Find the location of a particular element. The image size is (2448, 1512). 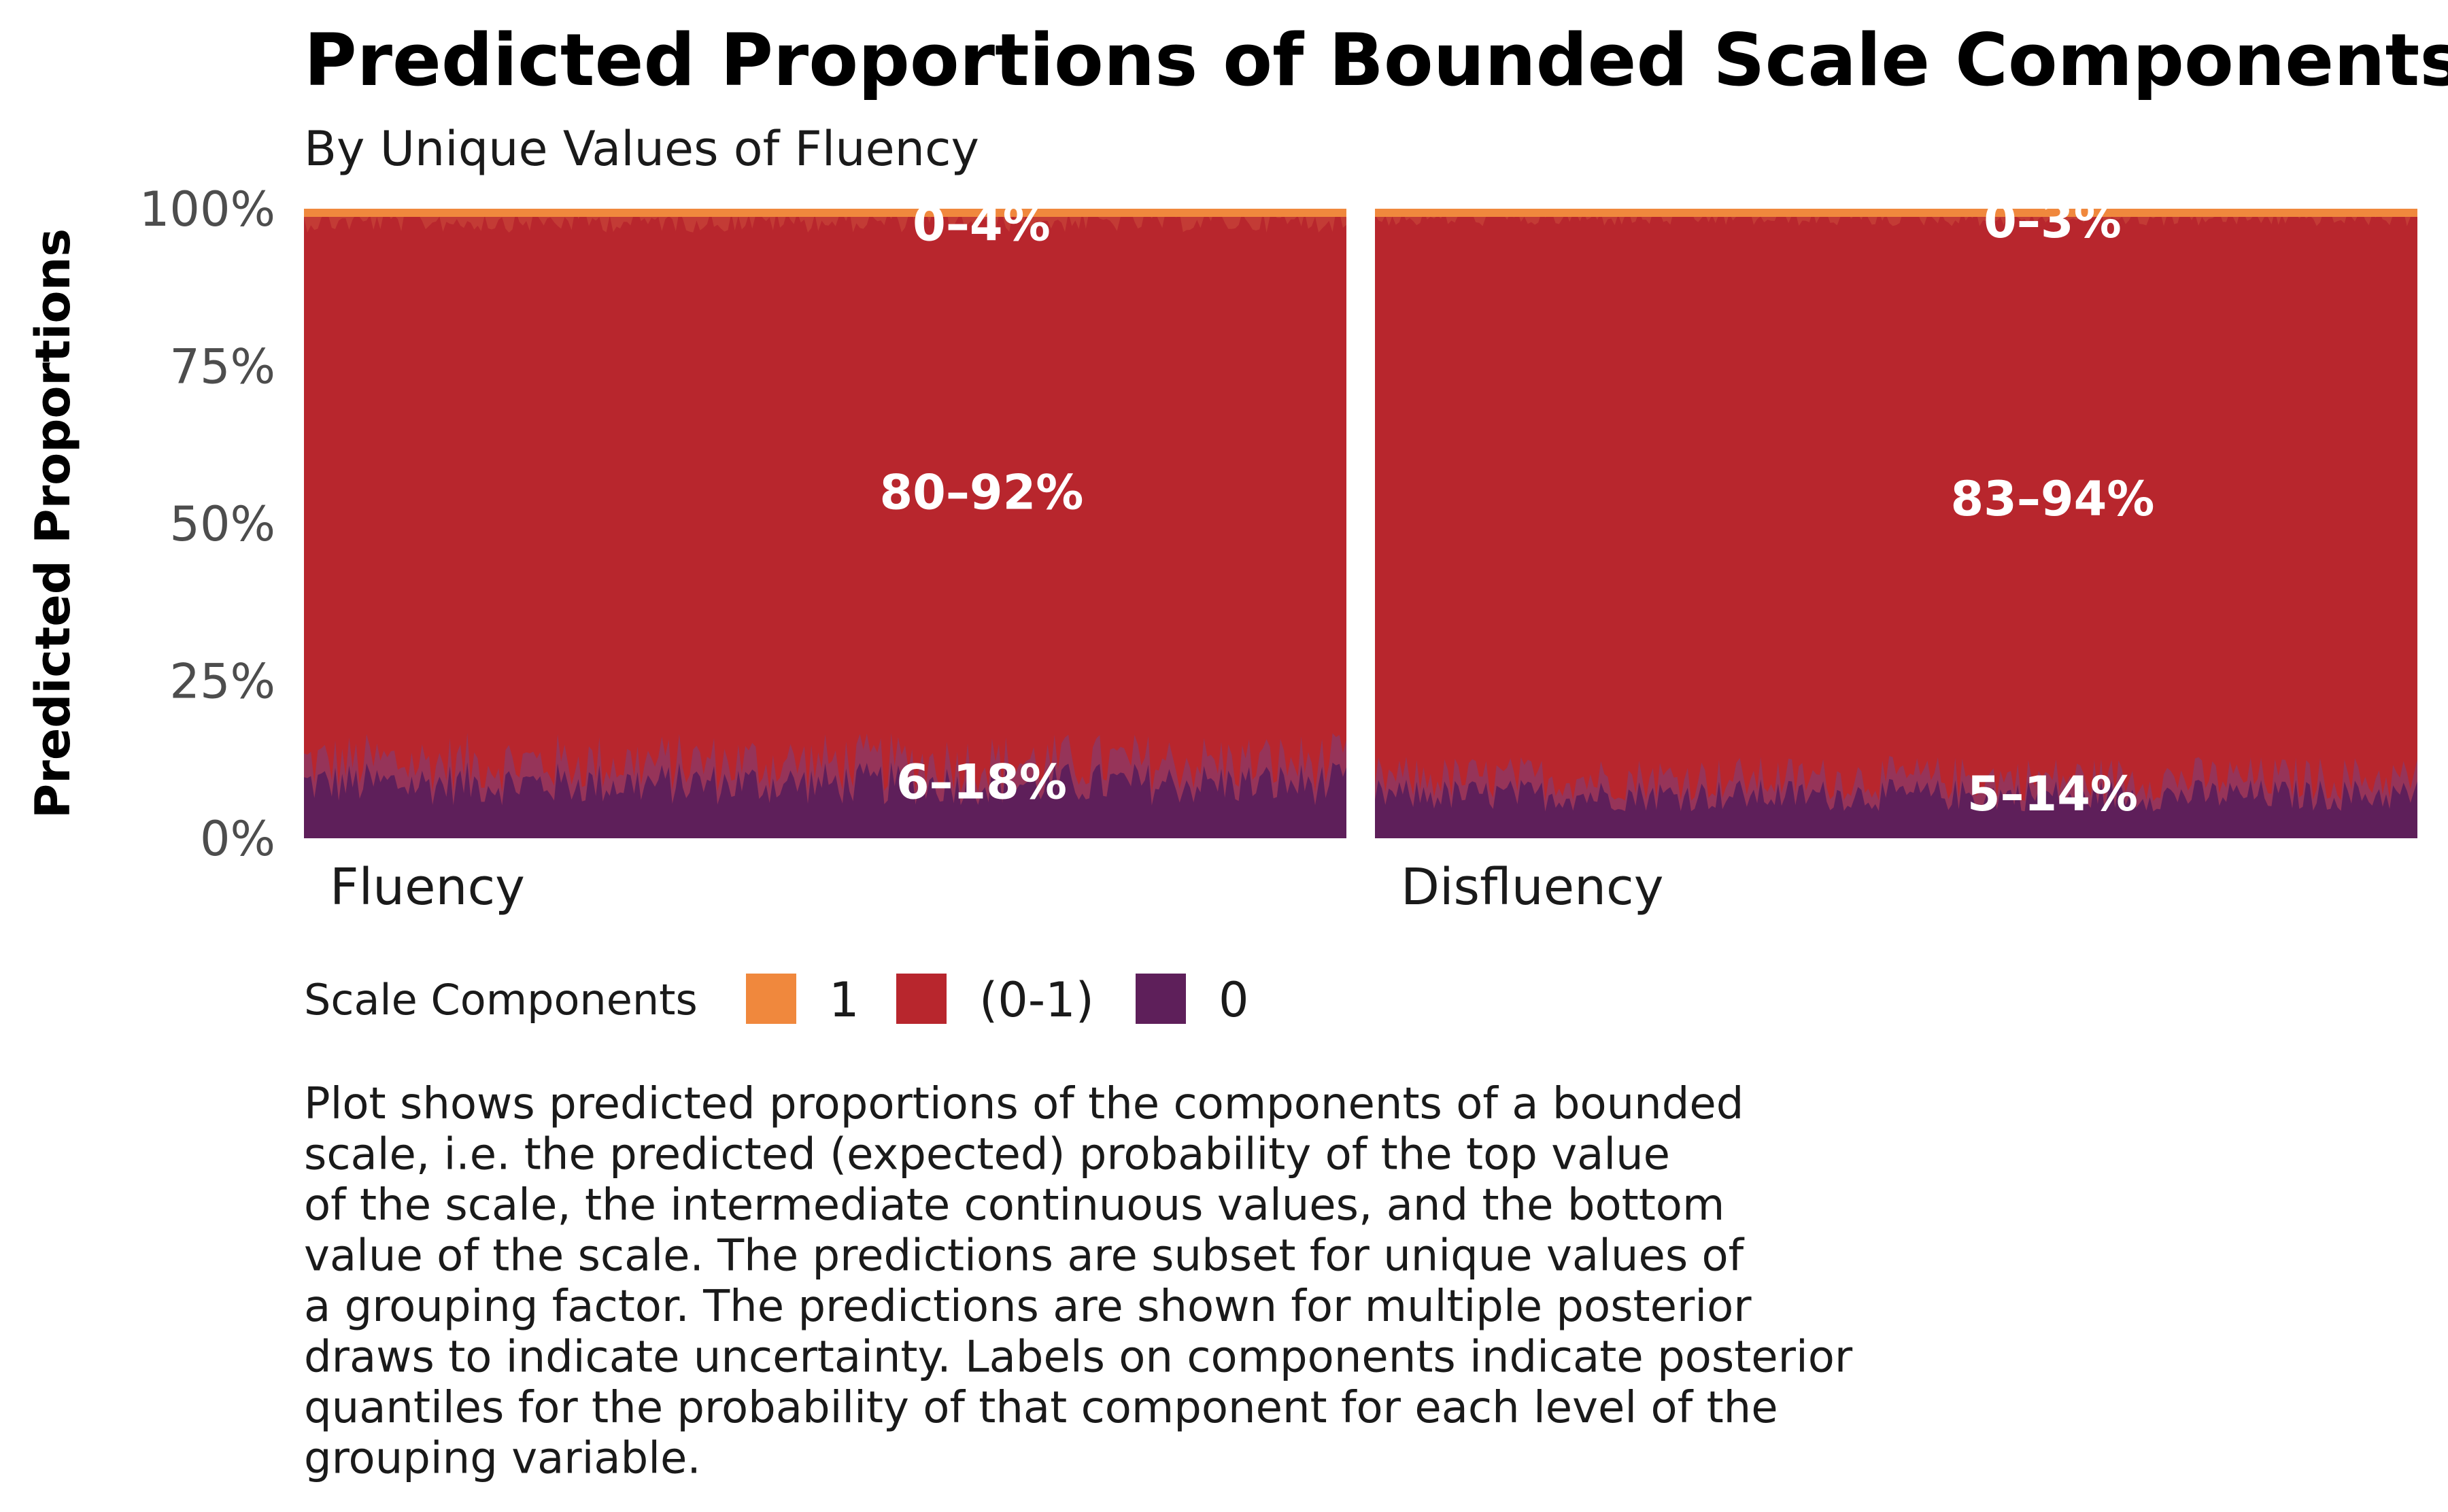

label-one-disfluency: 0–3% is located at coordinates (2053, 221).